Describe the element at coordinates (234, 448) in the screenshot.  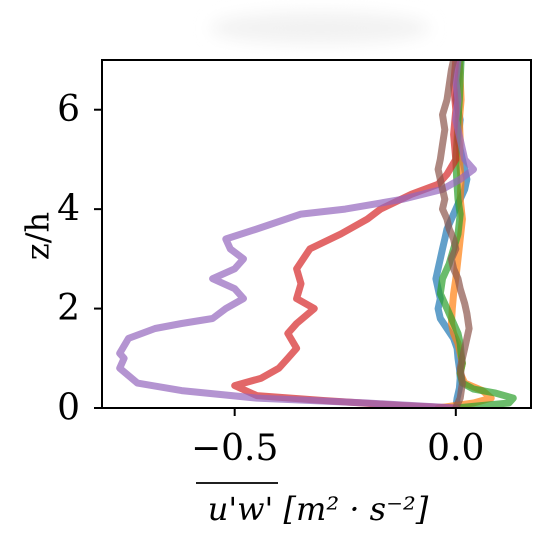
I see `x-tick-label-1: −0.5` at that location.